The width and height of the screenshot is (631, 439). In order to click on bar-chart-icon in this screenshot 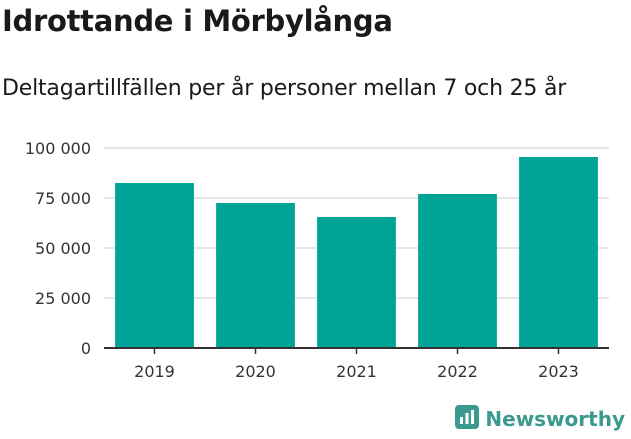, I will do `click(467, 419)`.